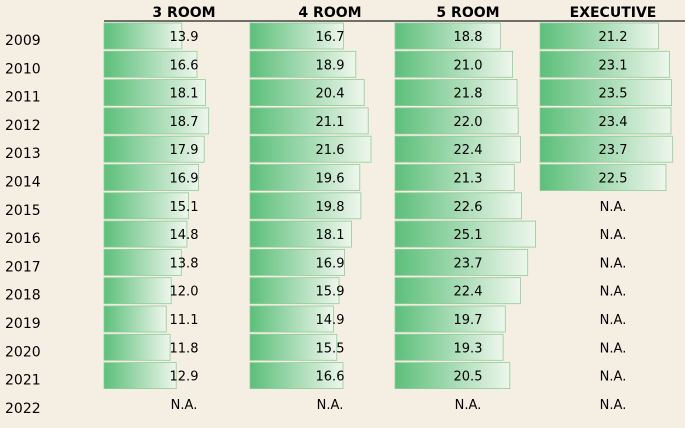 The image size is (685, 428). What do you see at coordinates (184, 207) in the screenshot?
I see `value-label: 15.1` at bounding box center [184, 207].